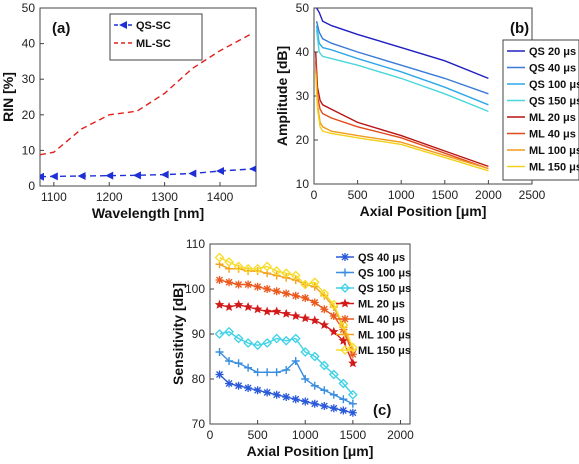 The height and width of the screenshot is (464, 579). What do you see at coordinates (210, 435) in the screenshot?
I see `x-tick-label: 0` at bounding box center [210, 435].